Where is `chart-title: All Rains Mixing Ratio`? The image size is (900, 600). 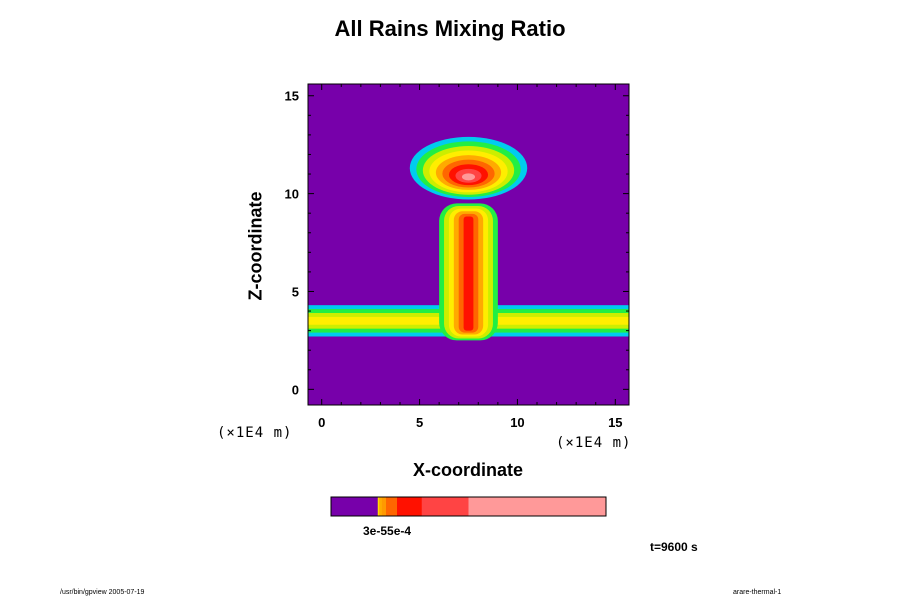
chart-title: All Rains Mixing Ratio is located at coordinates (450, 28).